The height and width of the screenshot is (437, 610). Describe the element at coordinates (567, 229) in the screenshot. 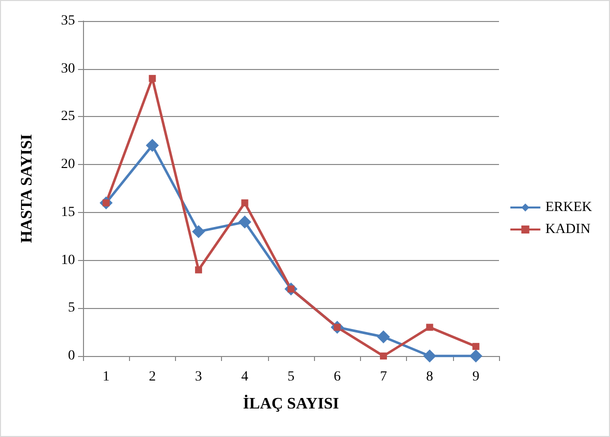

I see `legend-label: KADIN` at that location.